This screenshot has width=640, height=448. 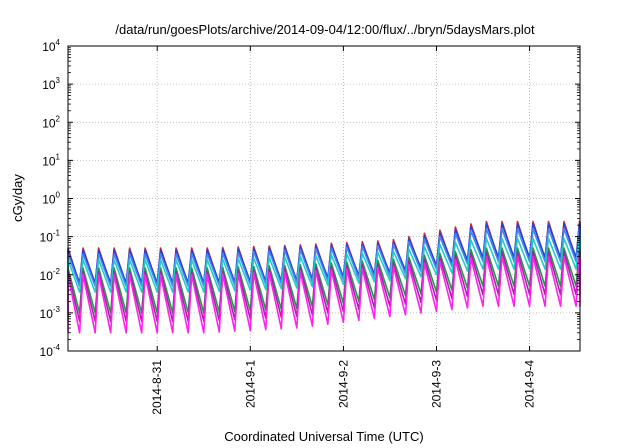 What do you see at coordinates (17, 198) in the screenshot?
I see `y-axis-label: cGy/day` at bounding box center [17, 198].